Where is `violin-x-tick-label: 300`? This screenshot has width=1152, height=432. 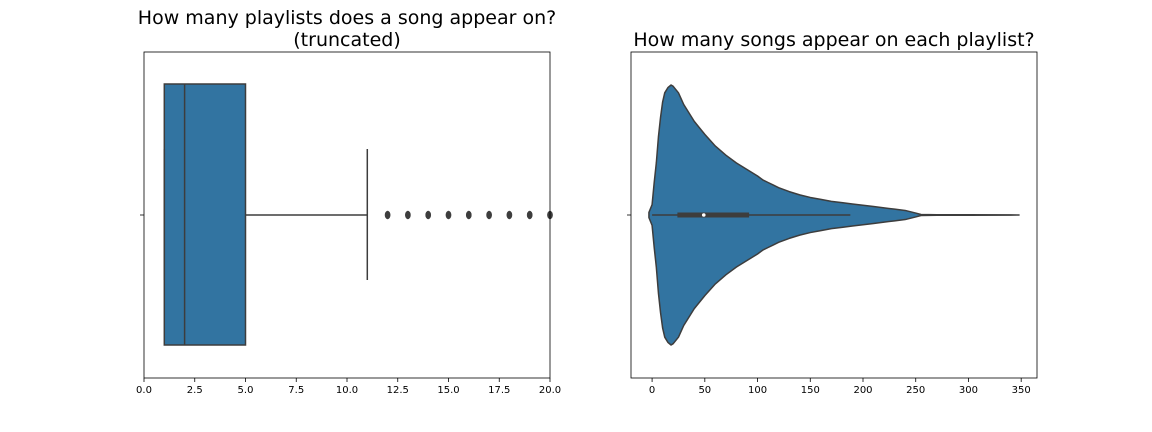 violin-x-tick-label: 300 is located at coordinates (968, 390).